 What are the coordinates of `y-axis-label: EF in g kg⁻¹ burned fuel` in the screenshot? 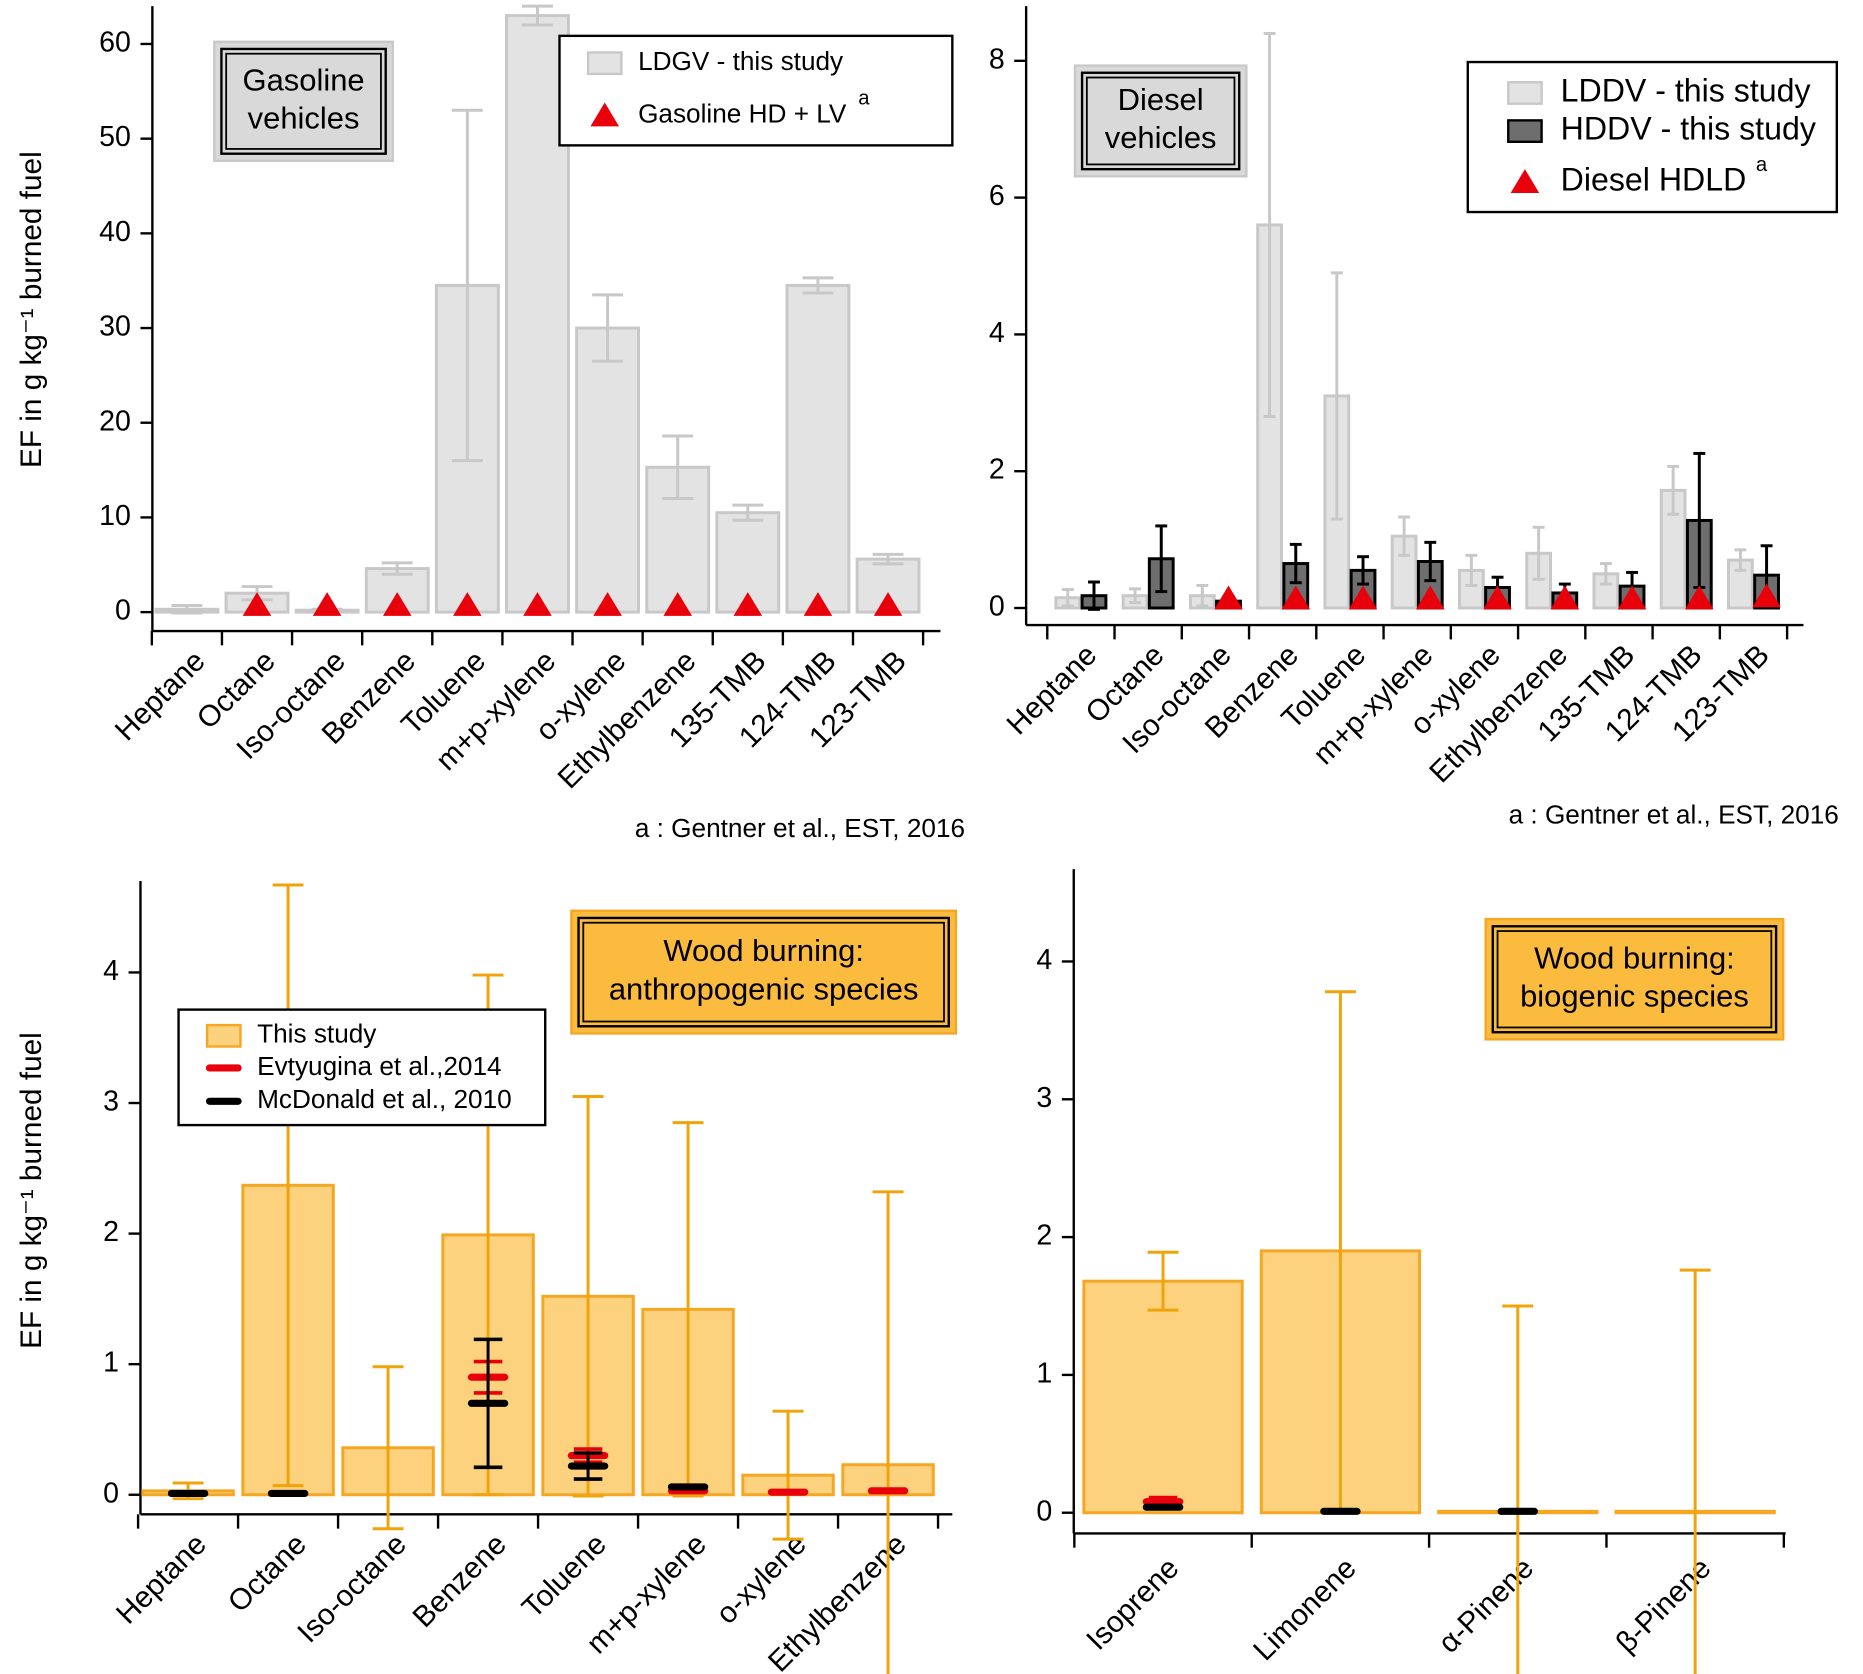 It's located at (31, 1190).